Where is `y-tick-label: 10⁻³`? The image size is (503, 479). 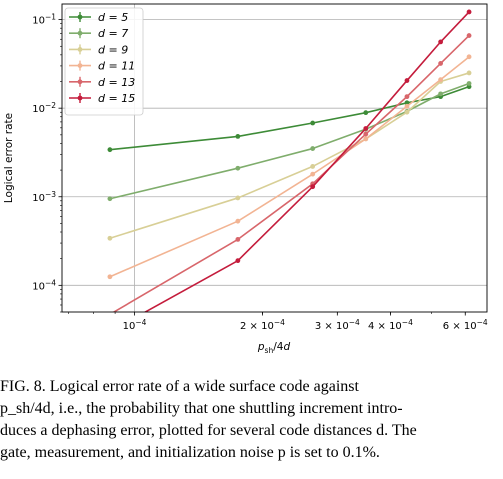
y-tick-label: 10⁻³ is located at coordinates (44, 197).